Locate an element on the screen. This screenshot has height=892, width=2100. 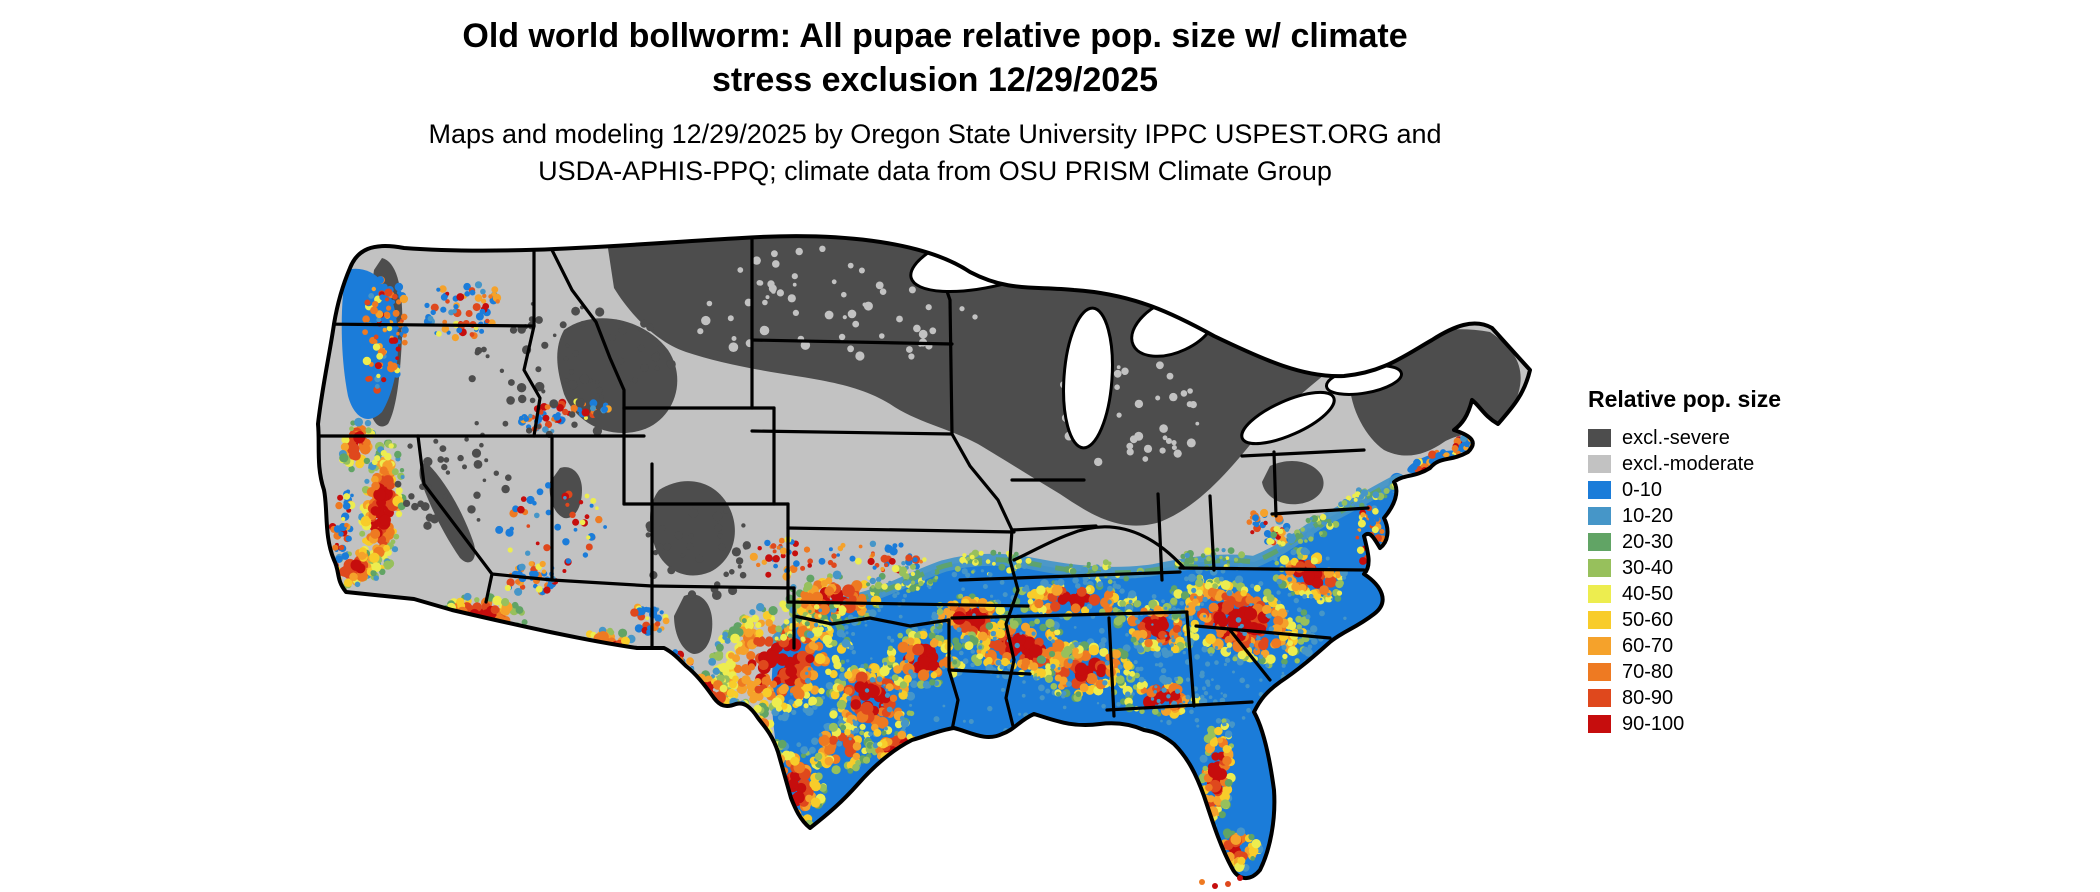
legend-item: 90-100 is located at coordinates (1684, 724).